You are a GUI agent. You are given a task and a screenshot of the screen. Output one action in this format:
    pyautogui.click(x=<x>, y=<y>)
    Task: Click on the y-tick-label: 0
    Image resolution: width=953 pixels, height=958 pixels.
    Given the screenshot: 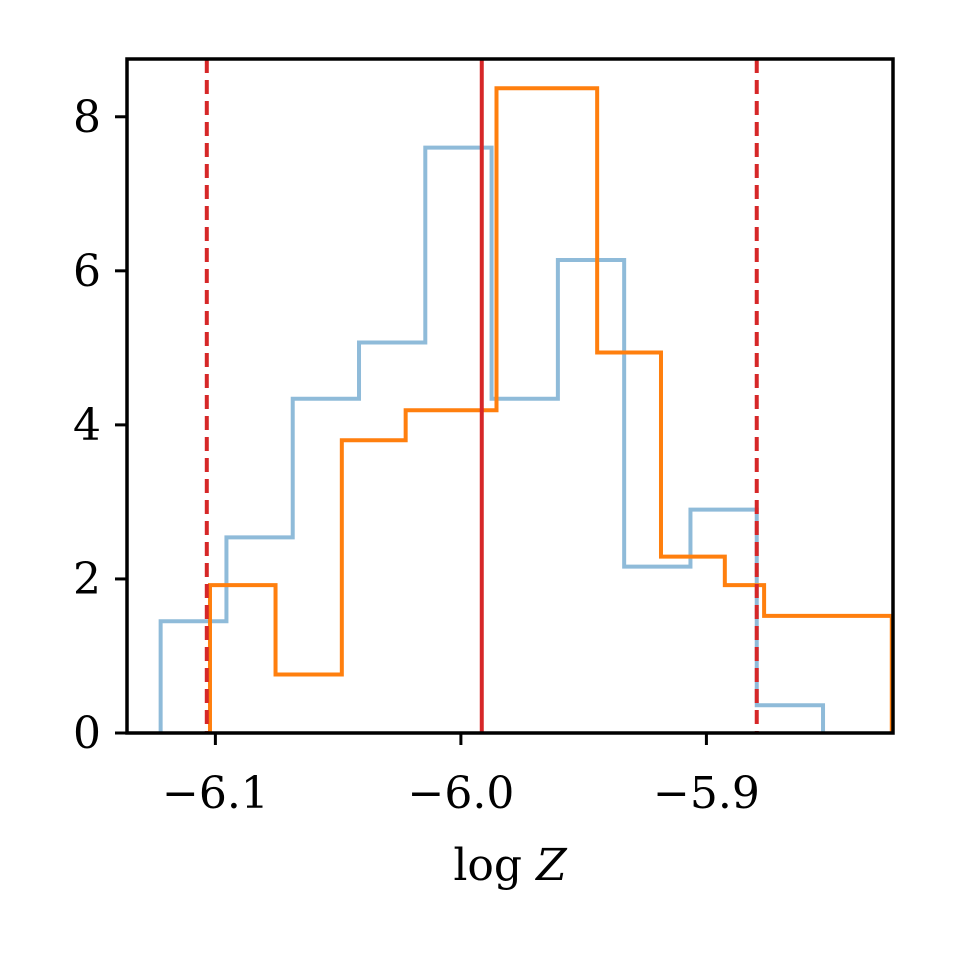 What is the action you would take?
    pyautogui.click(x=87, y=733)
    